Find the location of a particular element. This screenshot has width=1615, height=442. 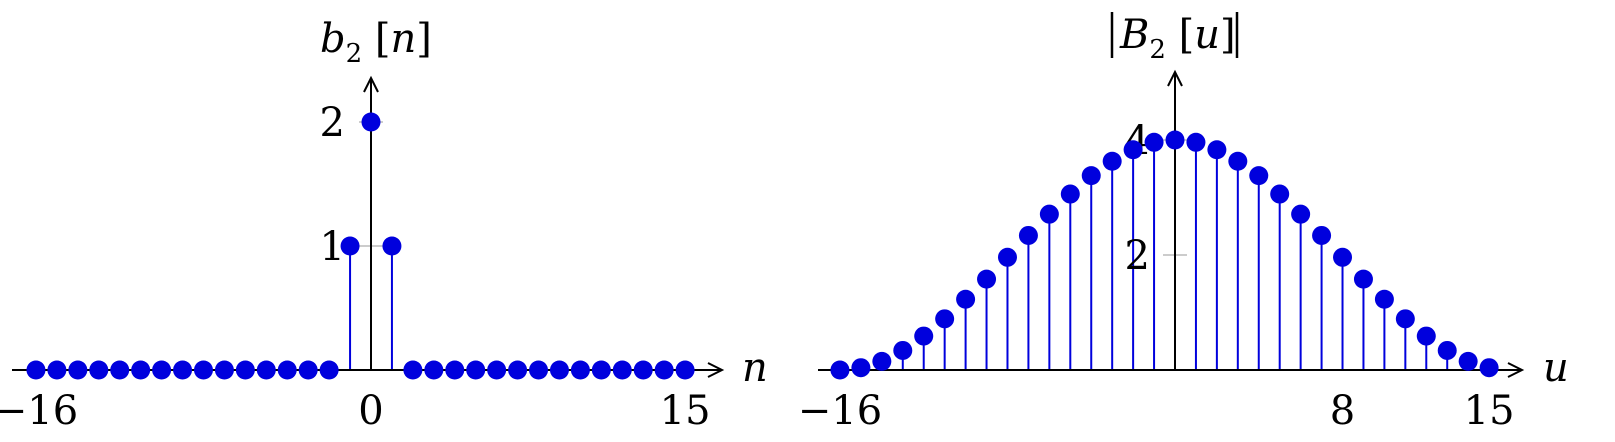

y-label-base: B is located at coordinates (1134, 35).